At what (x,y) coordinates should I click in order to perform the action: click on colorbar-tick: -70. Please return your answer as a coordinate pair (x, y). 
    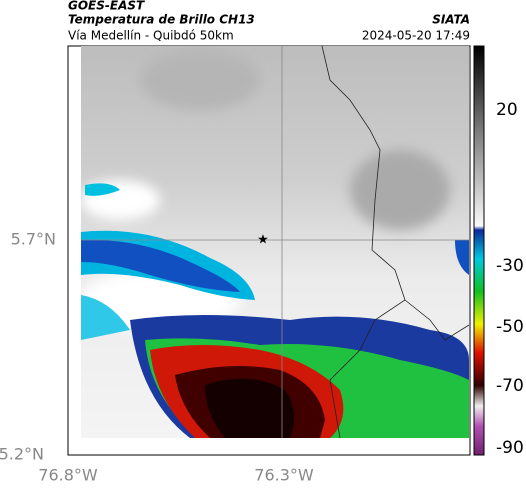
    Looking at the image, I should click on (510, 386).